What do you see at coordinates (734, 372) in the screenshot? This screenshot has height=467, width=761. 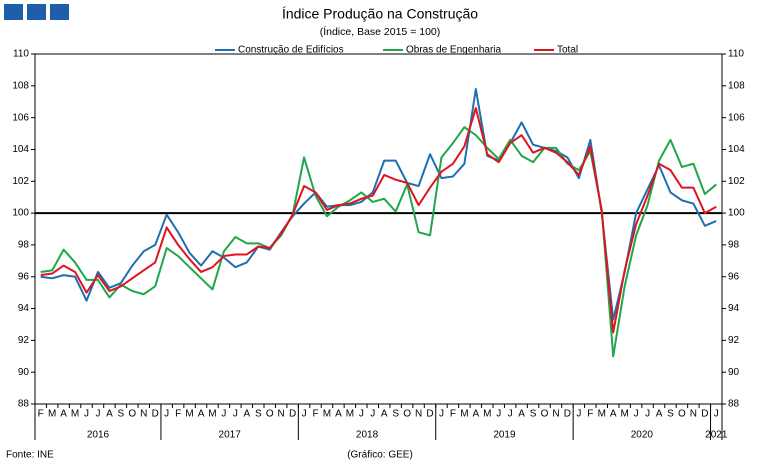 I see `y2-tick-label: 90` at bounding box center [734, 372].